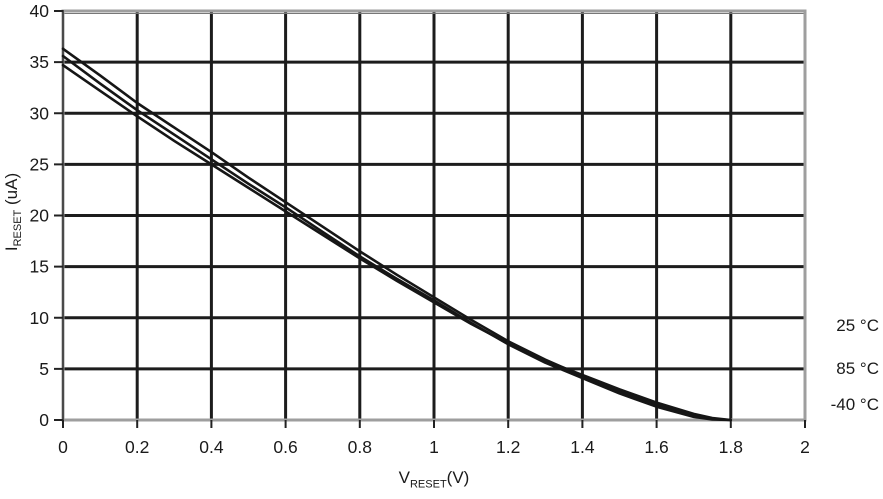 This screenshot has height=499, width=883. Describe the element at coordinates (508, 447) in the screenshot. I see `x-tick-label: 1.2` at that location.